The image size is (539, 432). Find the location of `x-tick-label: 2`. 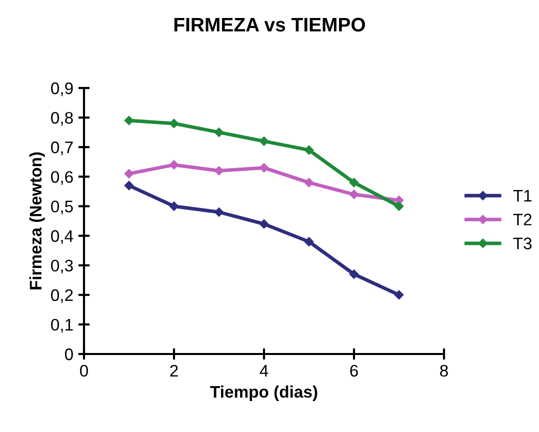

x-tick-label: 2 is located at coordinates (174, 370).